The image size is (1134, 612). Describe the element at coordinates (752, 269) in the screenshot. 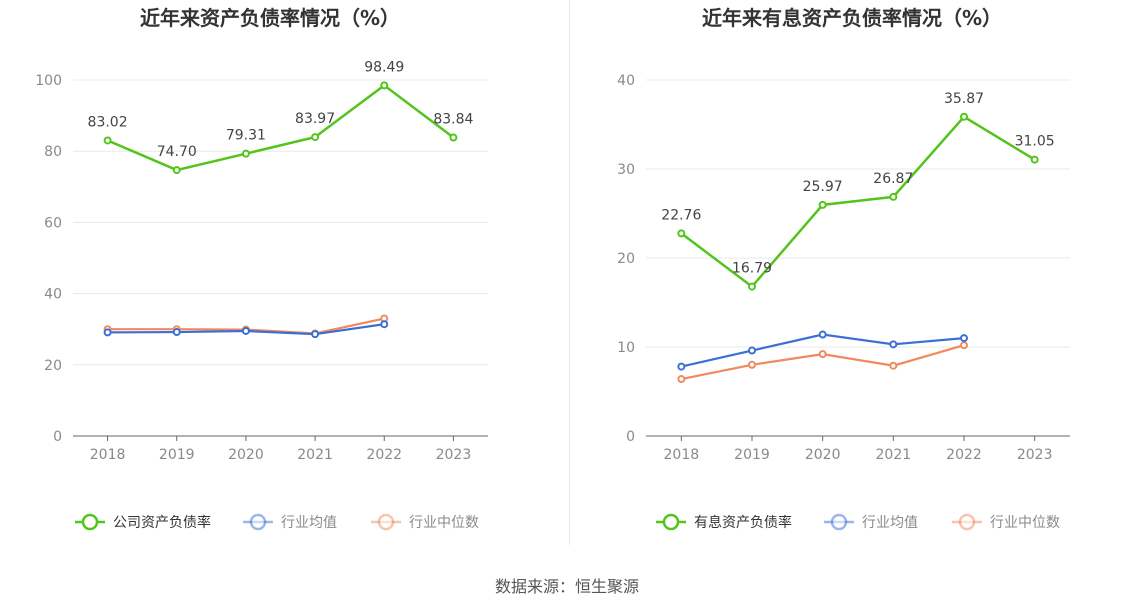

I see `data-label: 16.79` at that location.